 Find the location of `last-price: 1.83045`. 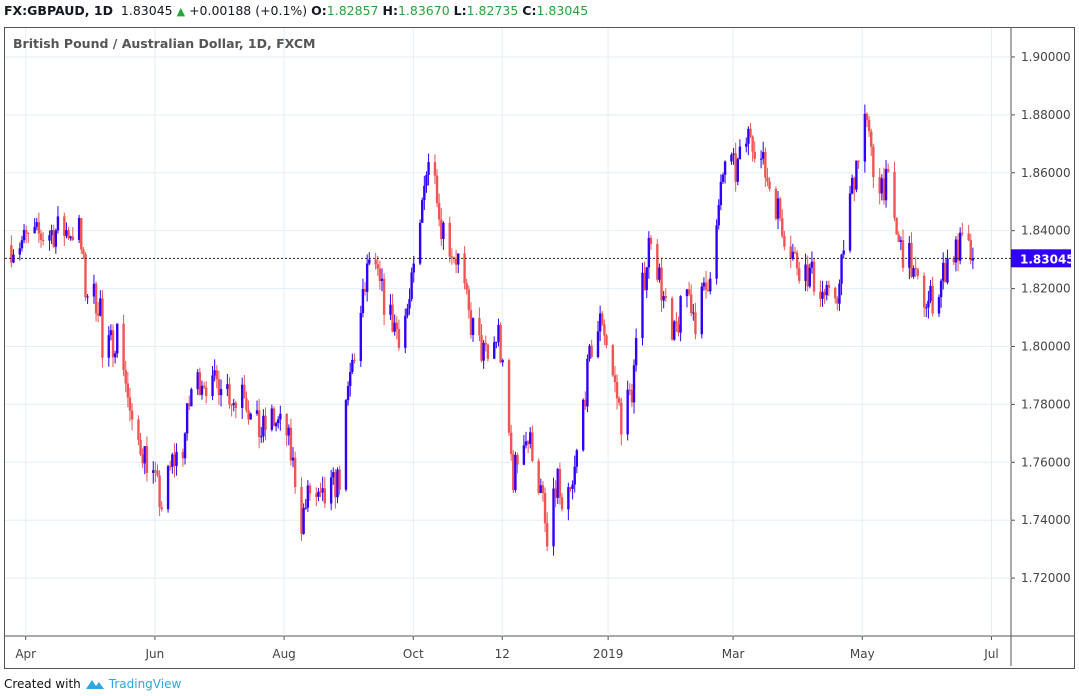

last-price: 1.83045 is located at coordinates (146, 10).